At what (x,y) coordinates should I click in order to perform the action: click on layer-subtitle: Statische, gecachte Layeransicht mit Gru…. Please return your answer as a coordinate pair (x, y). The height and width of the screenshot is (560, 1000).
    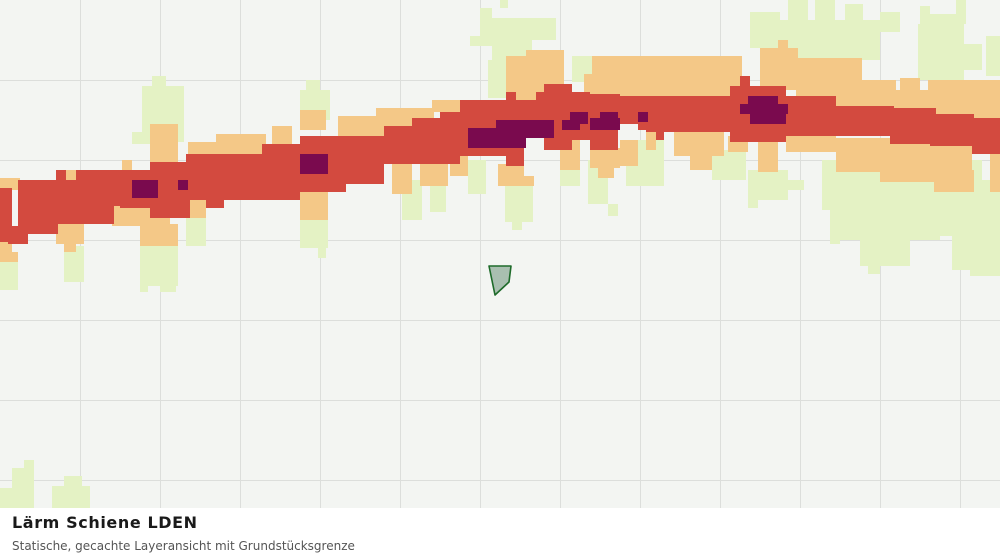
    Looking at the image, I should click on (183, 546).